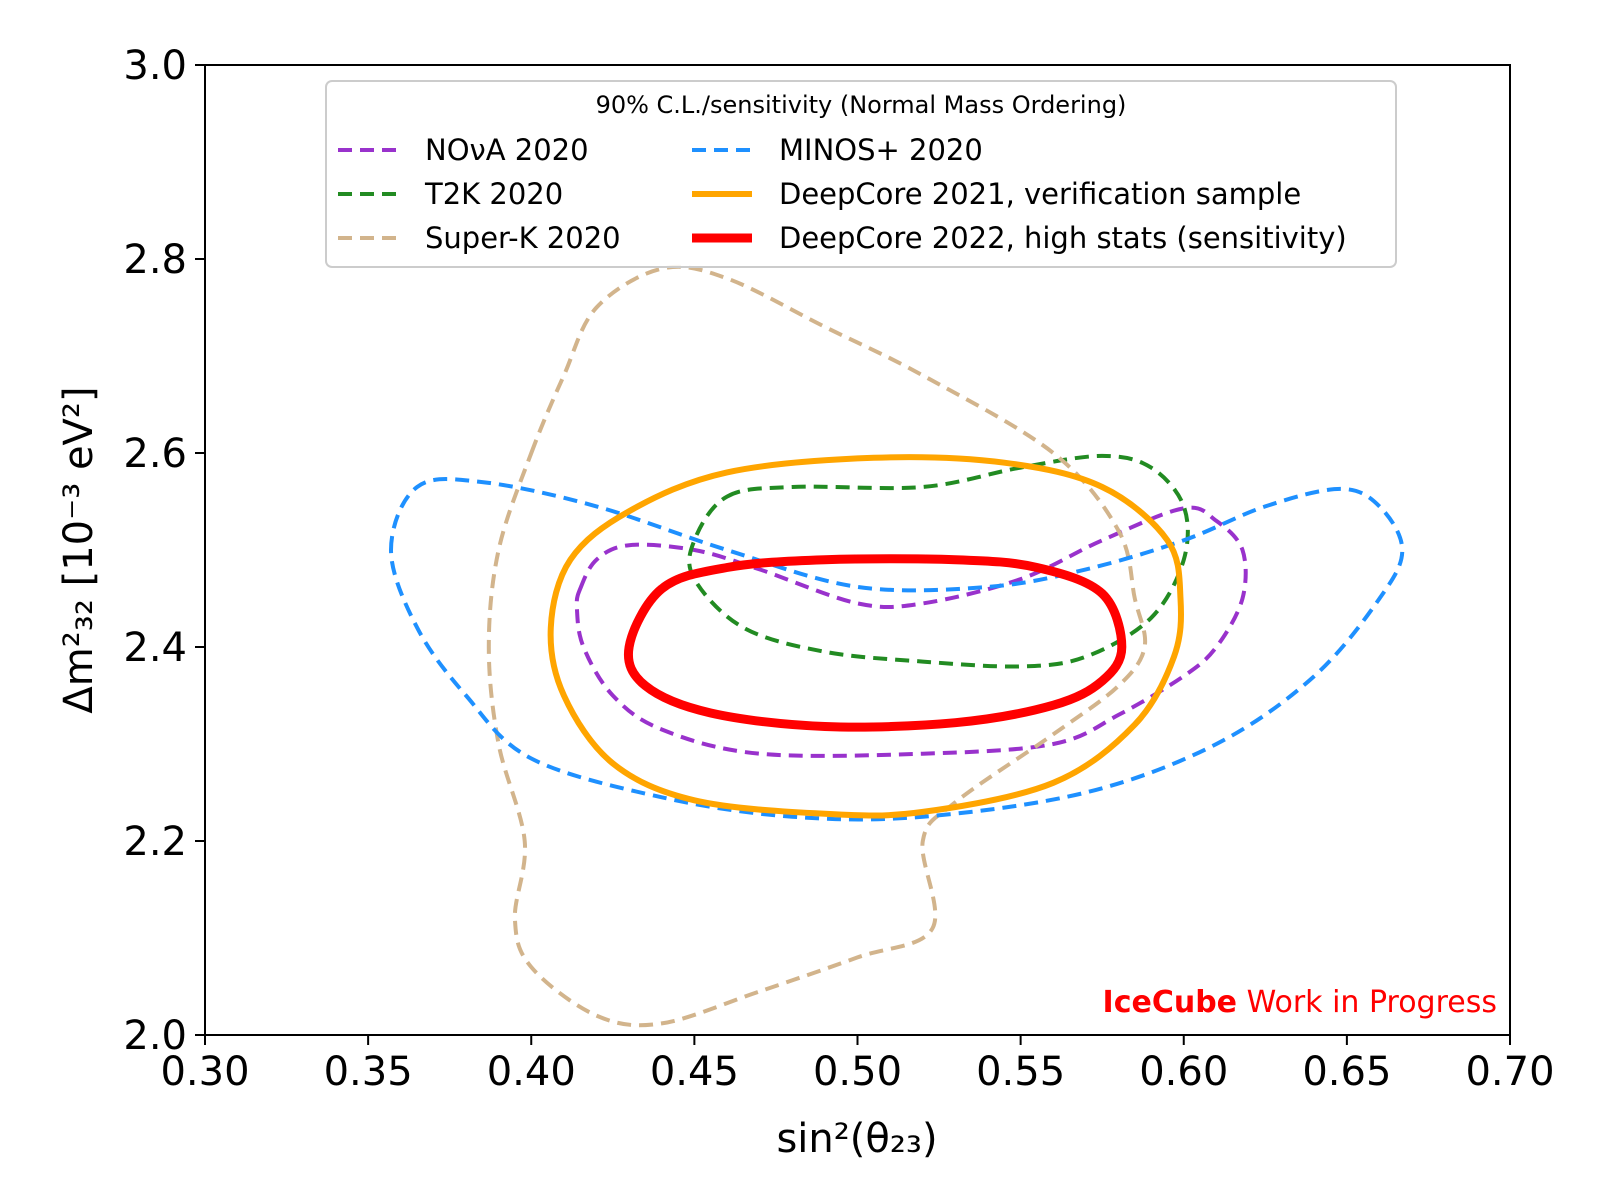  I want to click on y-tick-label: 2.6, so click(155, 454).